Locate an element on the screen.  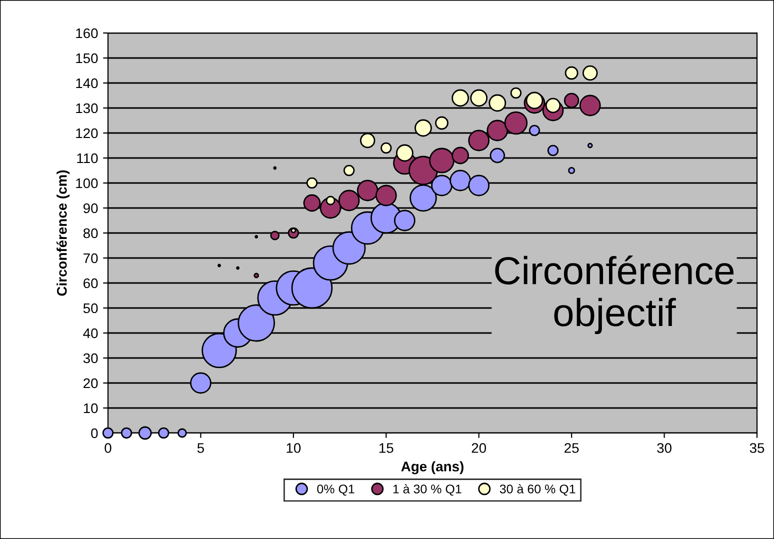
x-tick-label: 5 is located at coordinates (200, 448).